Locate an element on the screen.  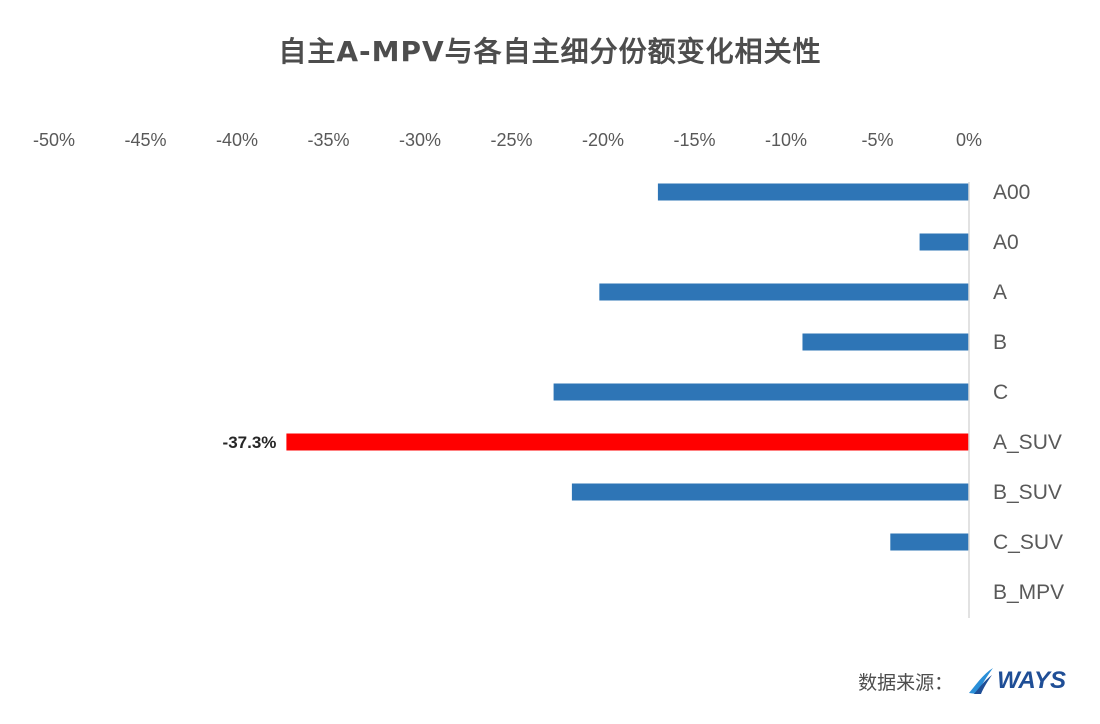
category-label: C_SUV is located at coordinates (1028, 542).